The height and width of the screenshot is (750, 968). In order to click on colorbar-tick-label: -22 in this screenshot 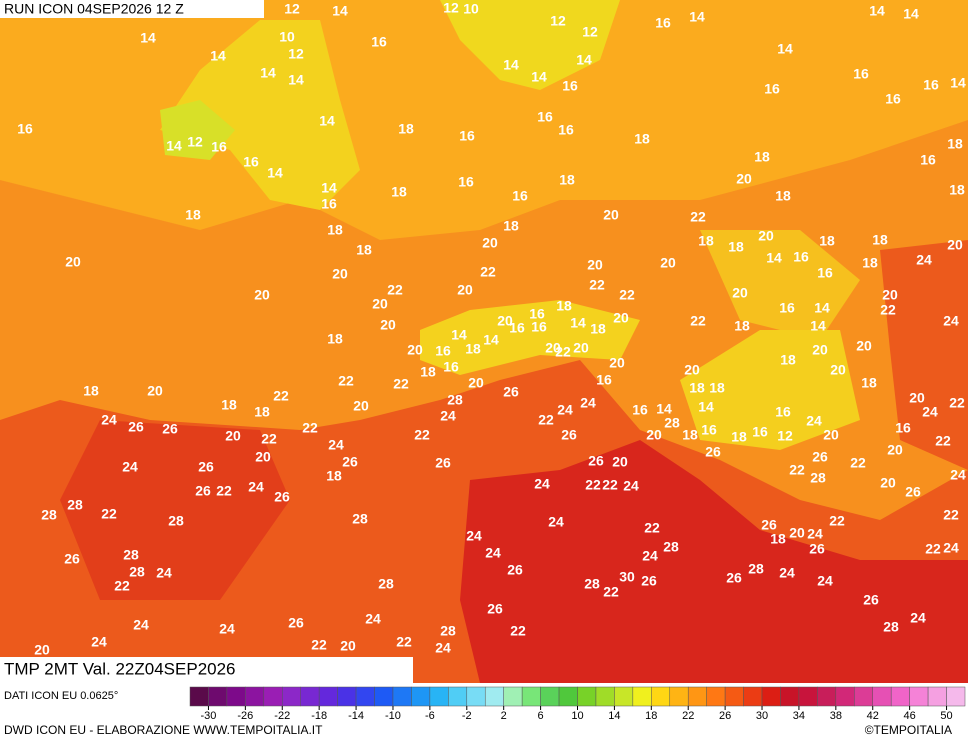, I will do `click(282, 716)`.